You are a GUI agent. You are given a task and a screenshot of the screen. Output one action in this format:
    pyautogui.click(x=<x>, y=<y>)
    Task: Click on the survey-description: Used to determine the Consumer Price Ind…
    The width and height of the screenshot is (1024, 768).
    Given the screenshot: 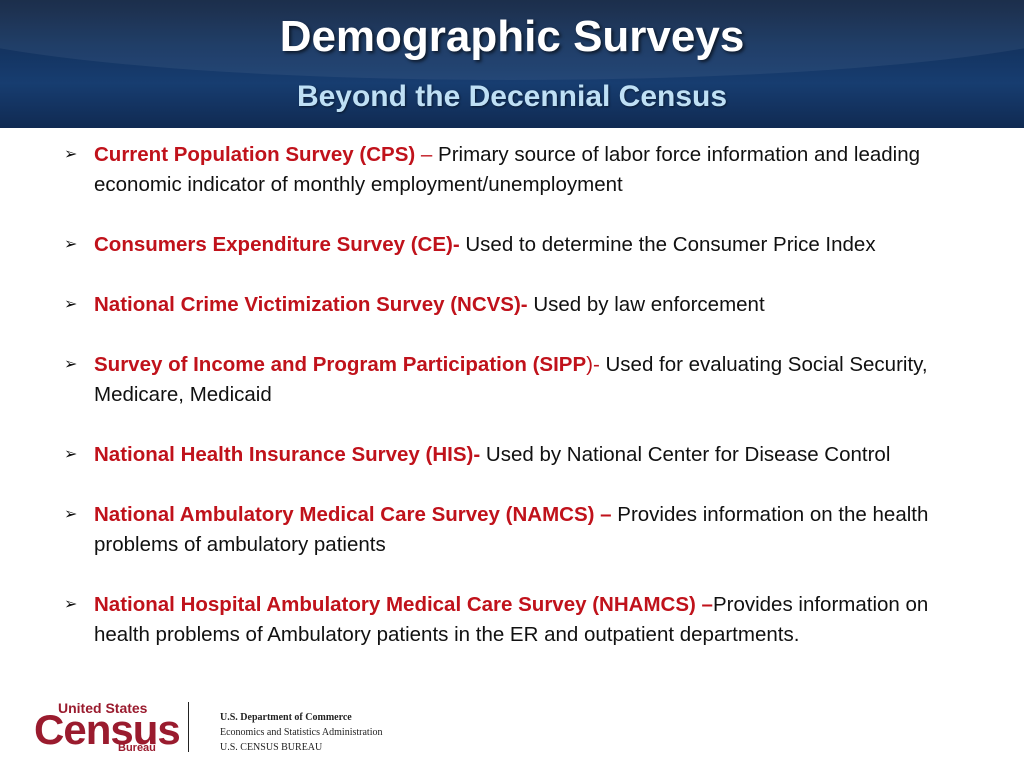 What is the action you would take?
    pyautogui.click(x=670, y=244)
    